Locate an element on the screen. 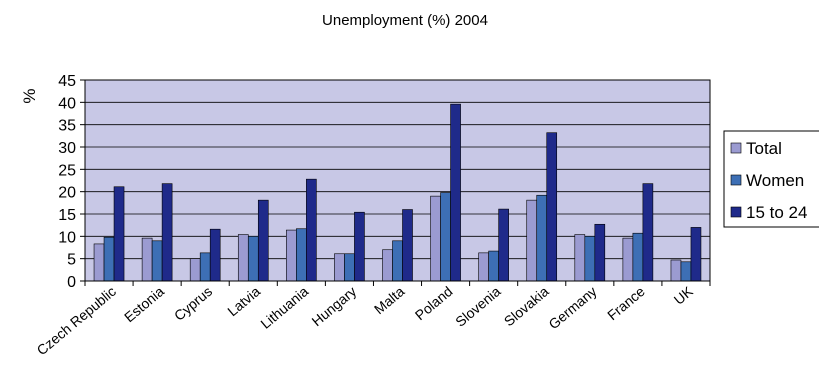 This screenshot has width=819, height=383. x-tick-label: Slovenia is located at coordinates (478, 306).